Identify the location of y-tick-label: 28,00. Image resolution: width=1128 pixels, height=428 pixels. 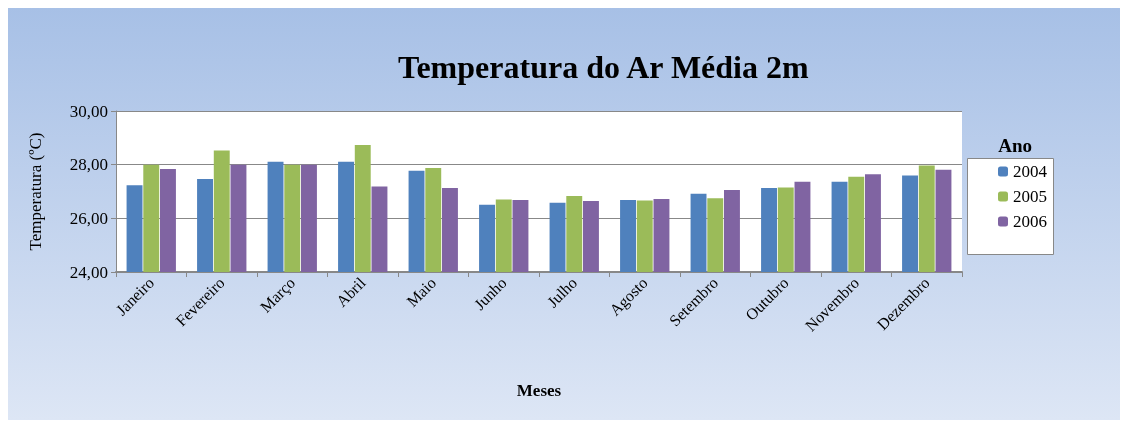
(88, 165).